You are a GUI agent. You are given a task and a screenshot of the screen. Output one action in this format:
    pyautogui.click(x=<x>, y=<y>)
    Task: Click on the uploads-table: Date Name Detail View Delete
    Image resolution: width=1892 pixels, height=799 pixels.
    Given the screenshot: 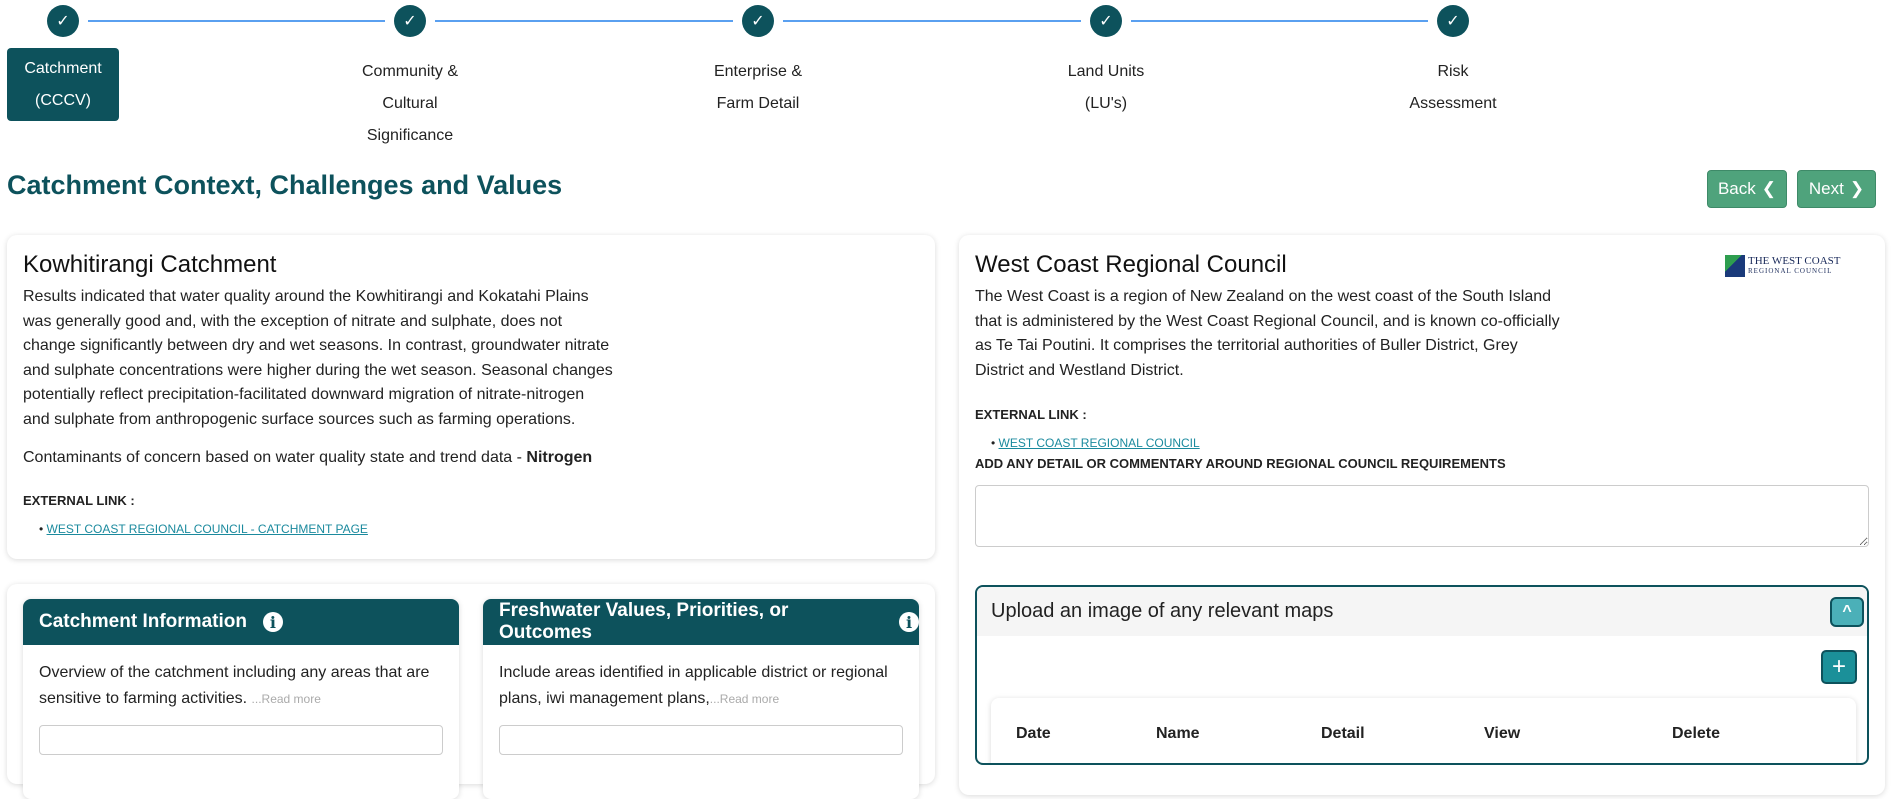 What is the action you would take?
    pyautogui.click(x=1416, y=734)
    